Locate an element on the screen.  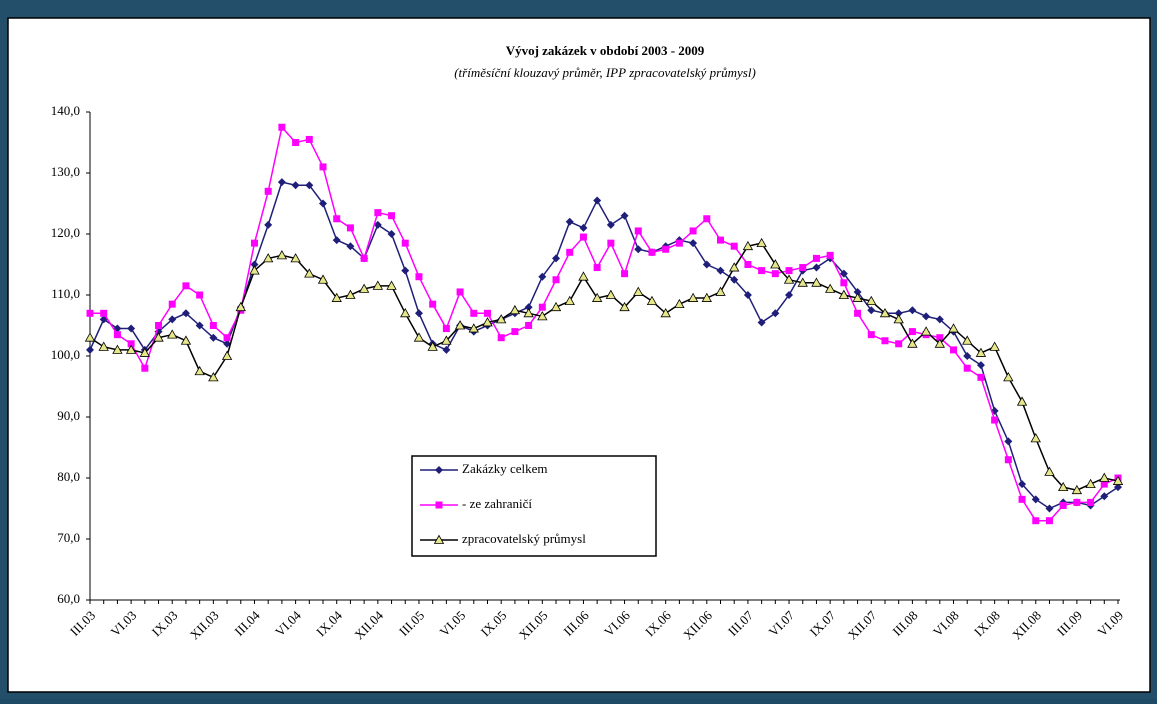
y-tick-label: 130,0 is located at coordinates (65, 171).